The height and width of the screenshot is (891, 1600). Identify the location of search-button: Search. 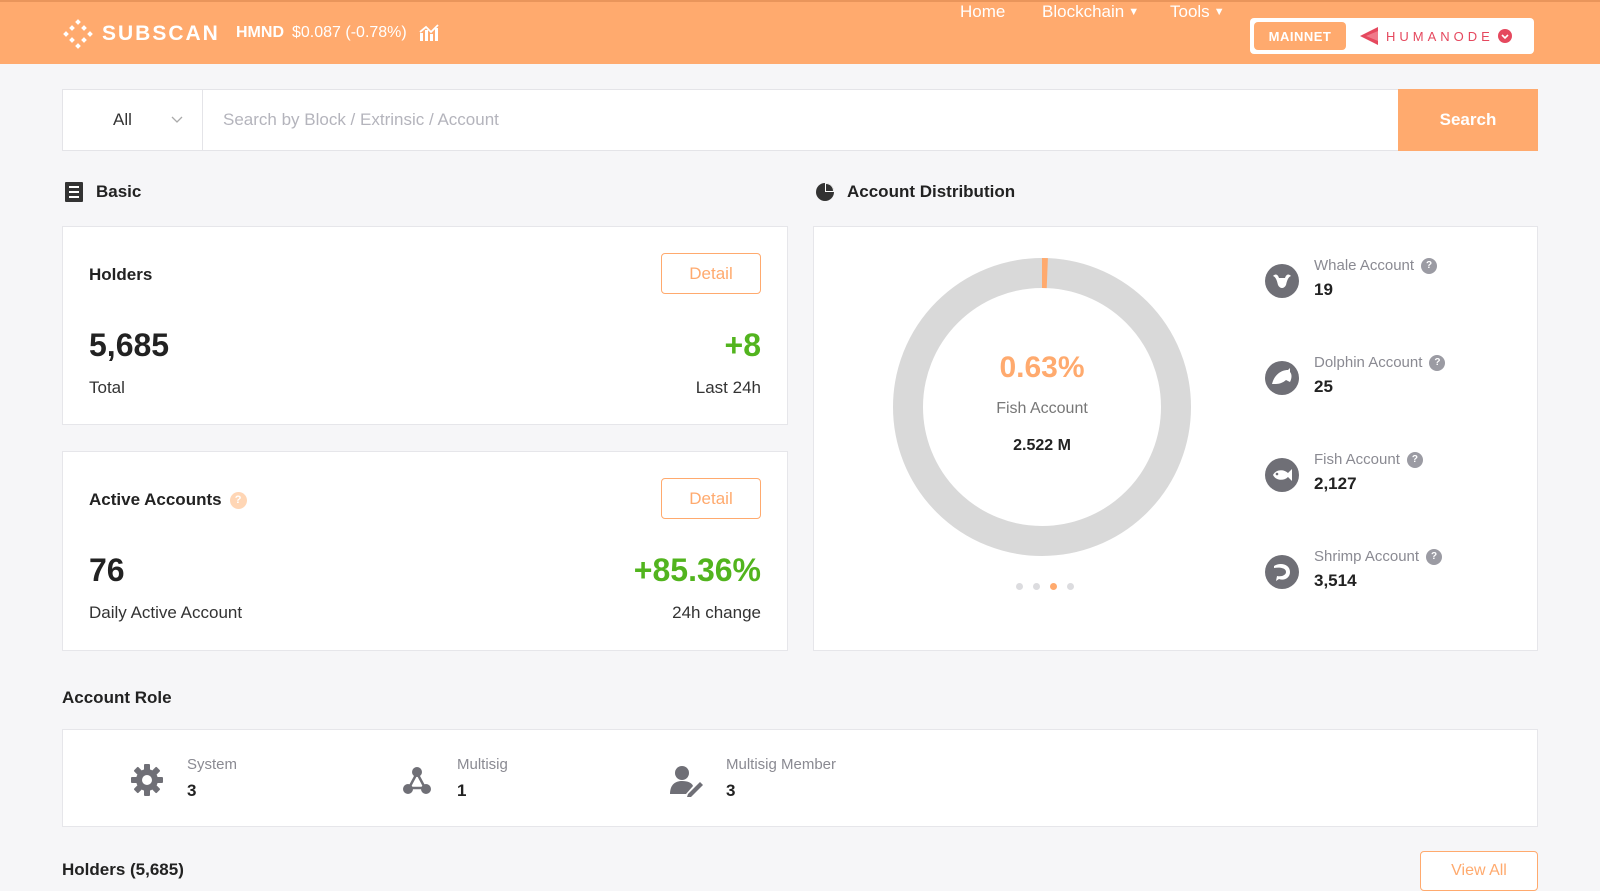
(1468, 120).